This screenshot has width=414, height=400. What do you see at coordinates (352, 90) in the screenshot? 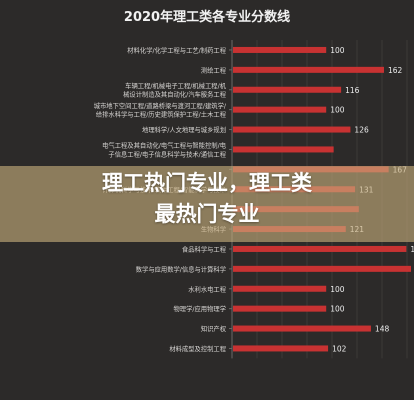
I see `data-label: 116` at bounding box center [352, 90].